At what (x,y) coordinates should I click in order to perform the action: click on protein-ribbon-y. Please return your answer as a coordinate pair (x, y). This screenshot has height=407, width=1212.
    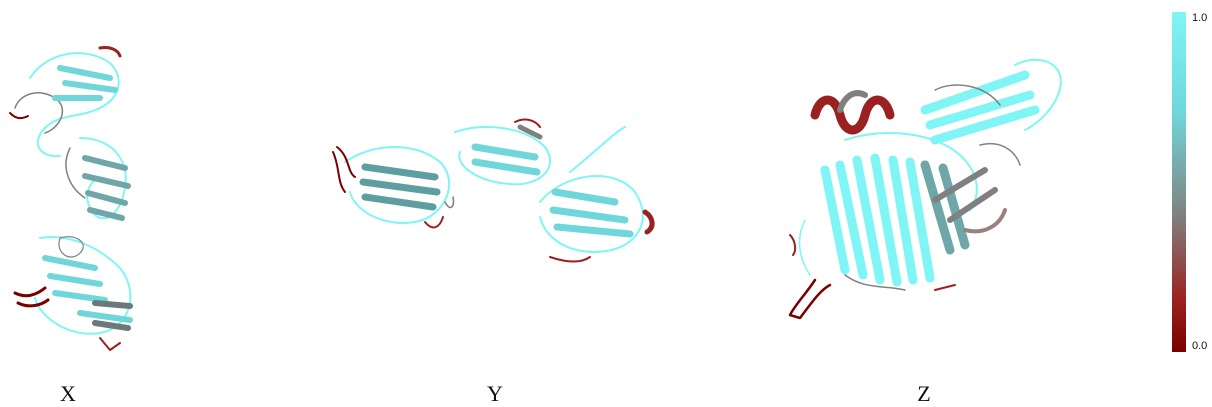
    Looking at the image, I should click on (493, 190).